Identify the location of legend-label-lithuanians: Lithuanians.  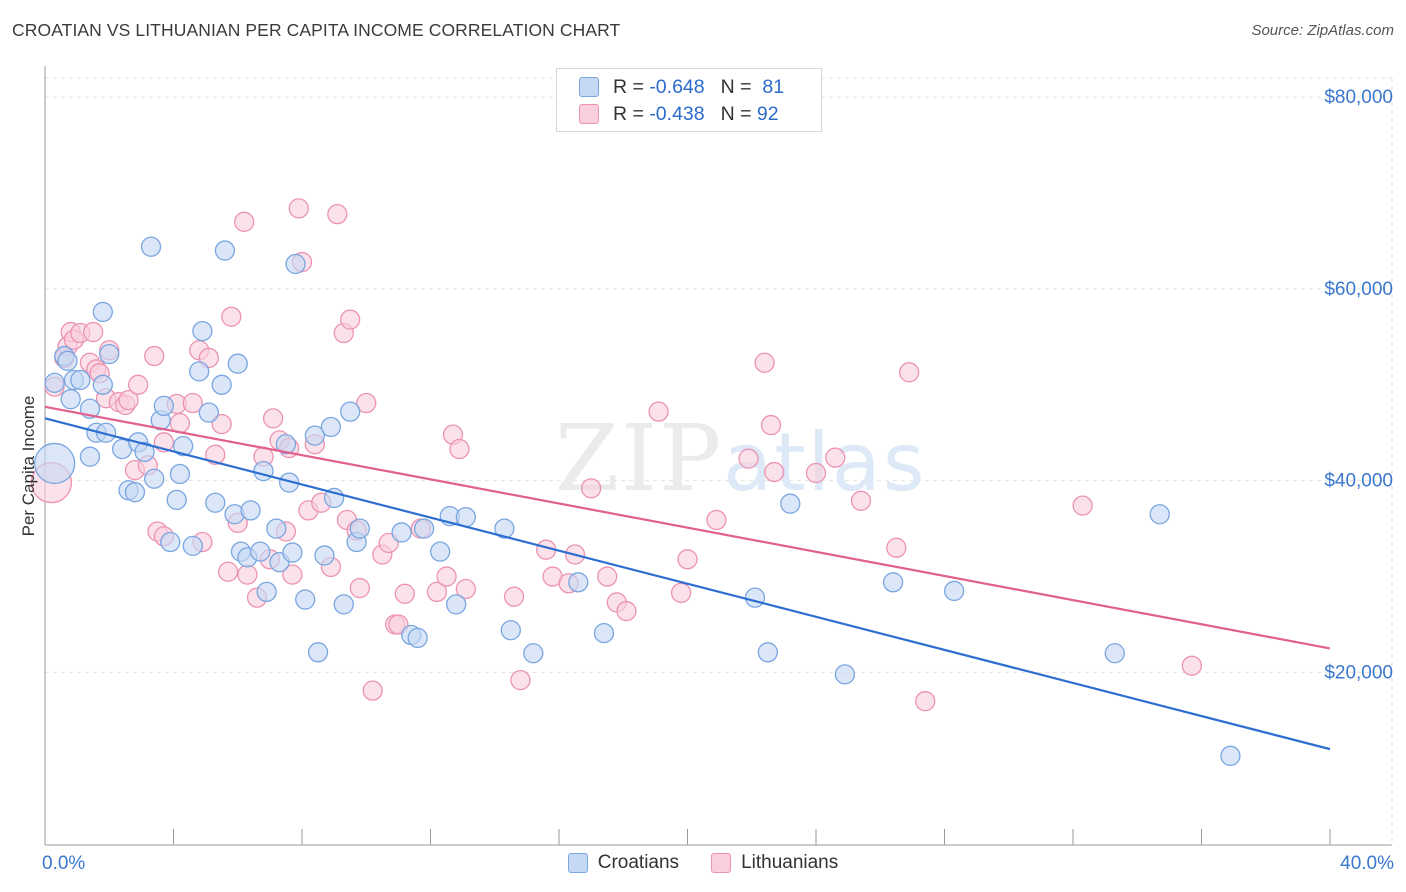
(790, 862).